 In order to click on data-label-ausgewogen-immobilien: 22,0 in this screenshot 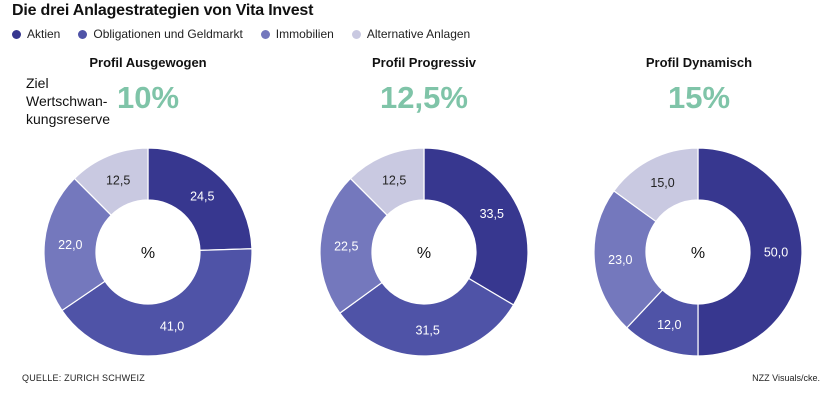, I will do `click(70, 245)`.